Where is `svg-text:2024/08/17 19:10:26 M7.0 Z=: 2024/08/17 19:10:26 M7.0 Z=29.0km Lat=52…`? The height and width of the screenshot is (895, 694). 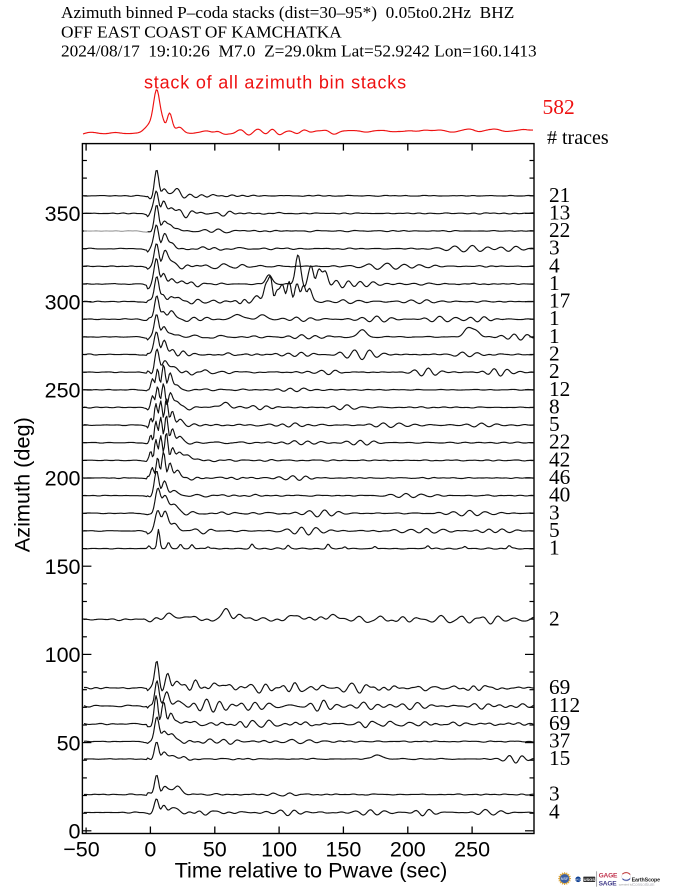 svg-text:2024/08/17 19:10:26 M7.0 Z=: 2024/08/17 19:10:26 M7.0 Z=29.0km Lat=52… is located at coordinates (299, 51).